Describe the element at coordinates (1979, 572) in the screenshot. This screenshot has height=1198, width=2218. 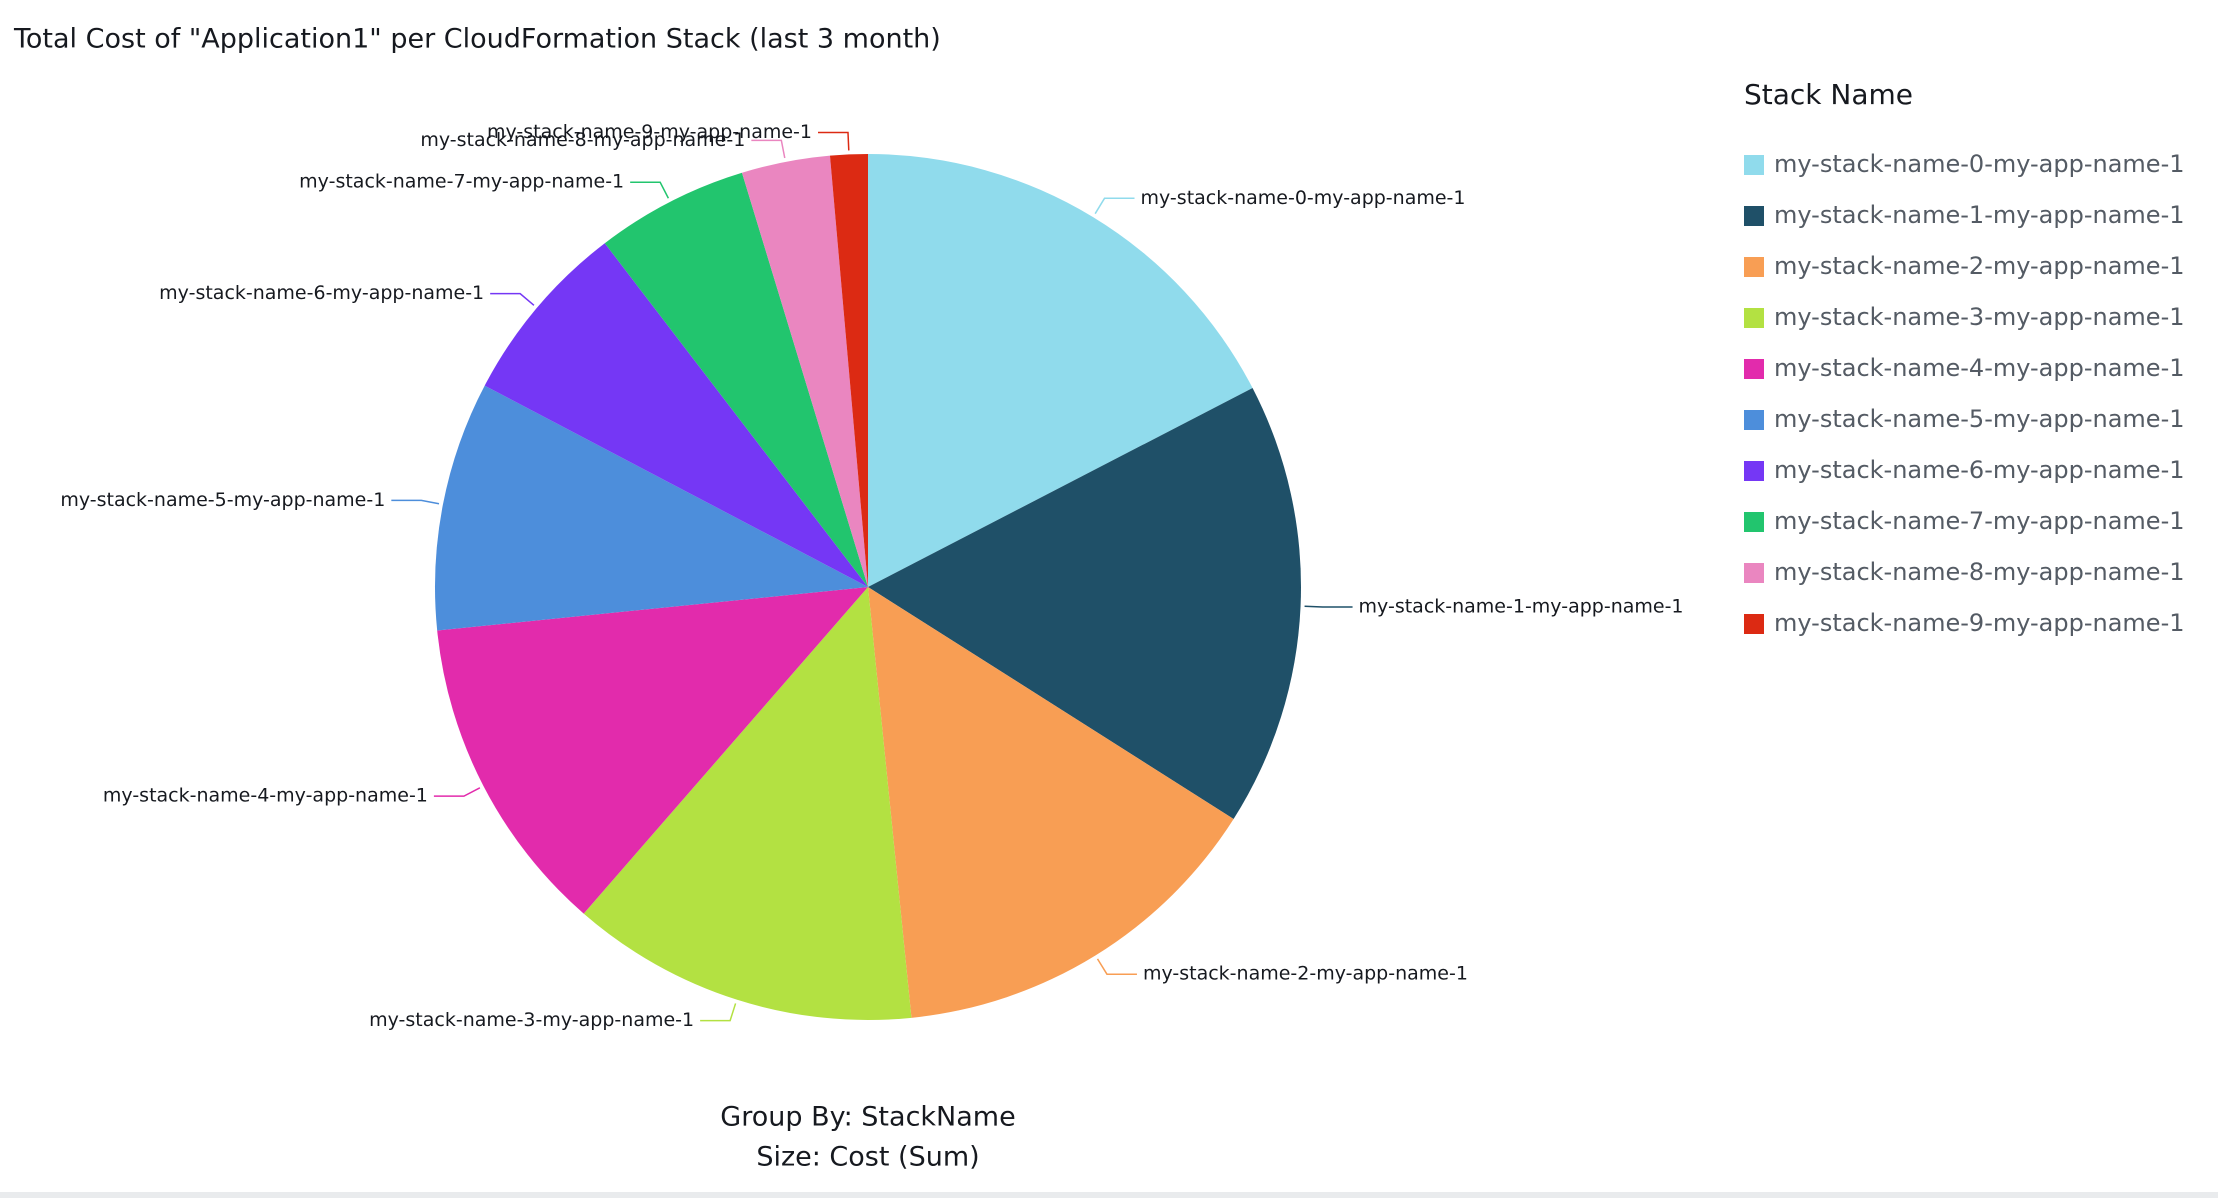
I see `legend-label: my-stack-name-8-my-app-name-1` at that location.